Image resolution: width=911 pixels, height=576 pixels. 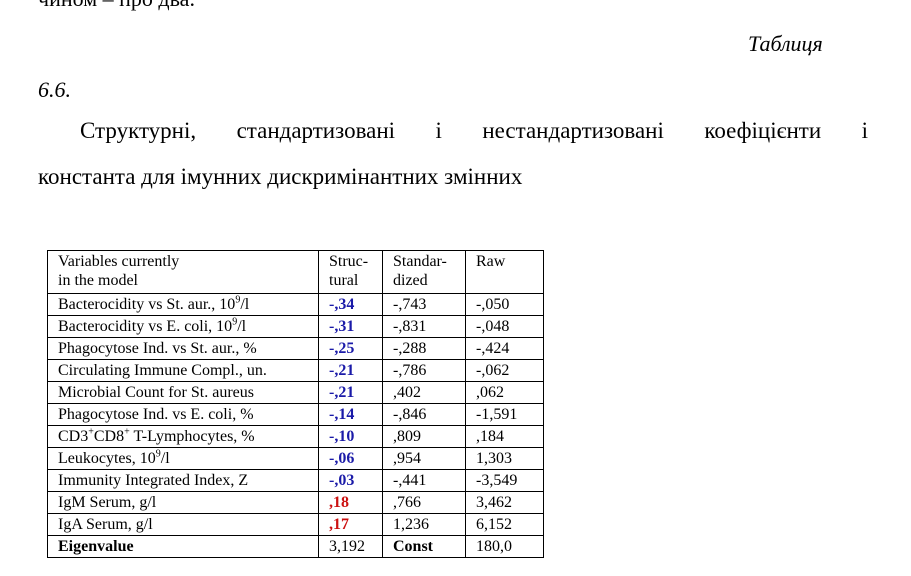 I want to click on standardized-value: 1,236, so click(x=424, y=524).